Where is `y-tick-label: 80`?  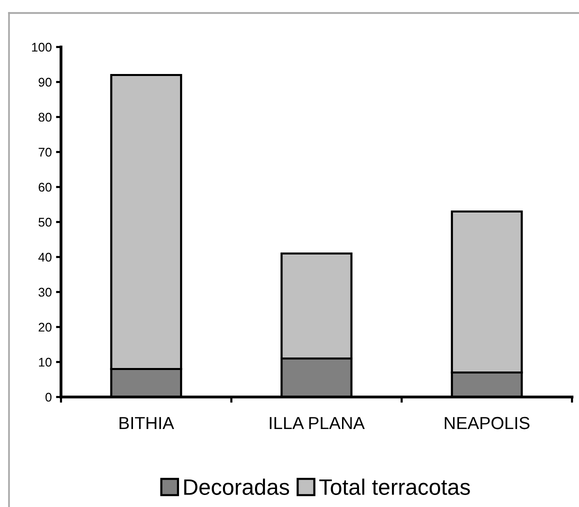
y-tick-label: 80 is located at coordinates (45, 117).